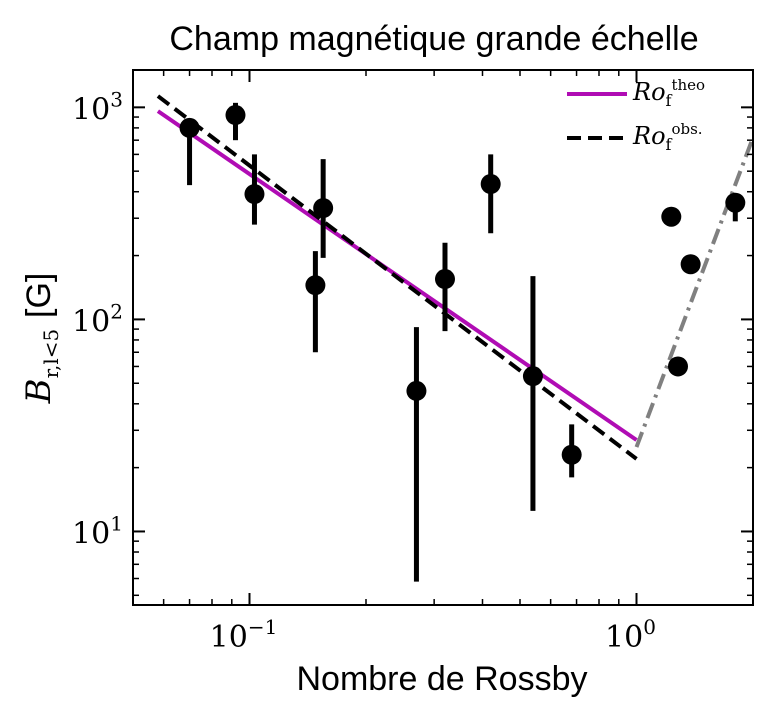  I want to click on y-tick-label-1: 10², so click(97, 319).